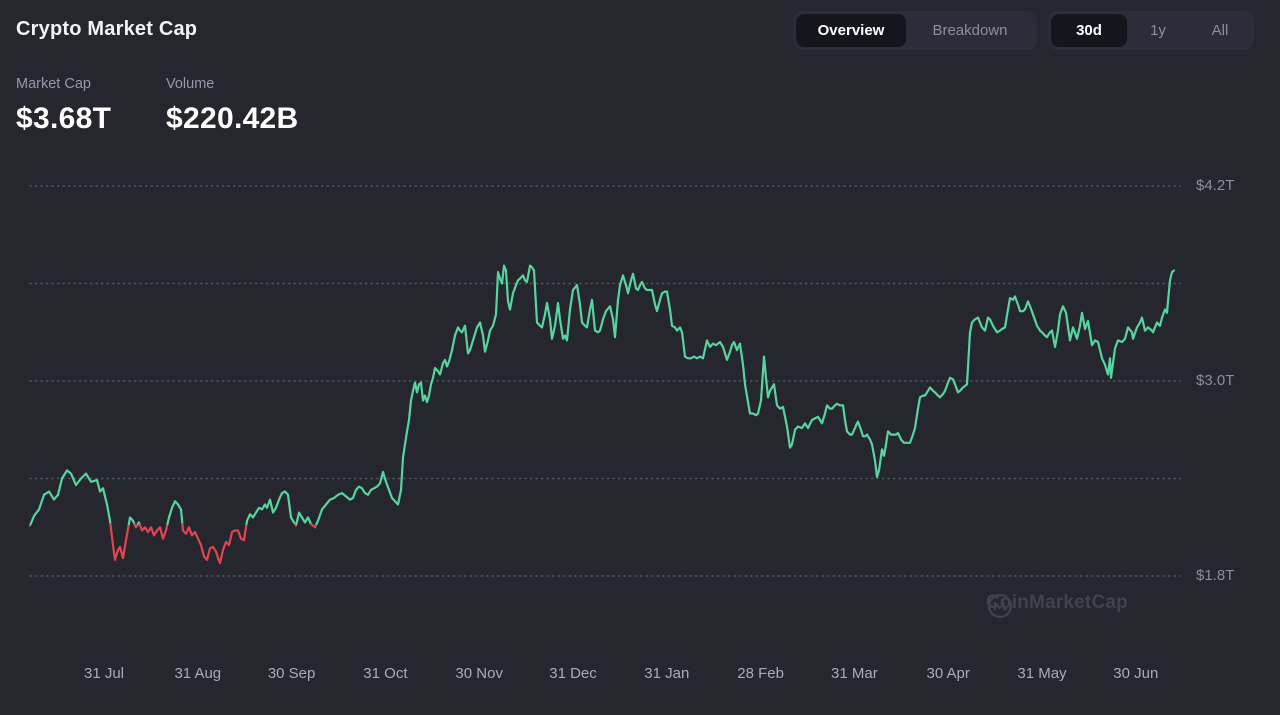 The height and width of the screenshot is (715, 1280). I want to click on view-toggle-overview: Overview, so click(851, 30).